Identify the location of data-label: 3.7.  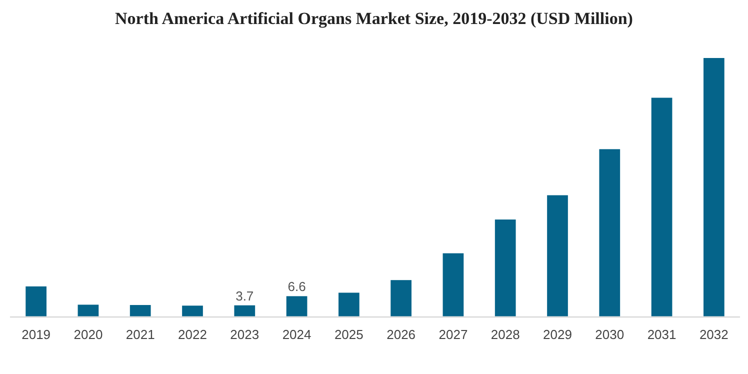
(245, 296).